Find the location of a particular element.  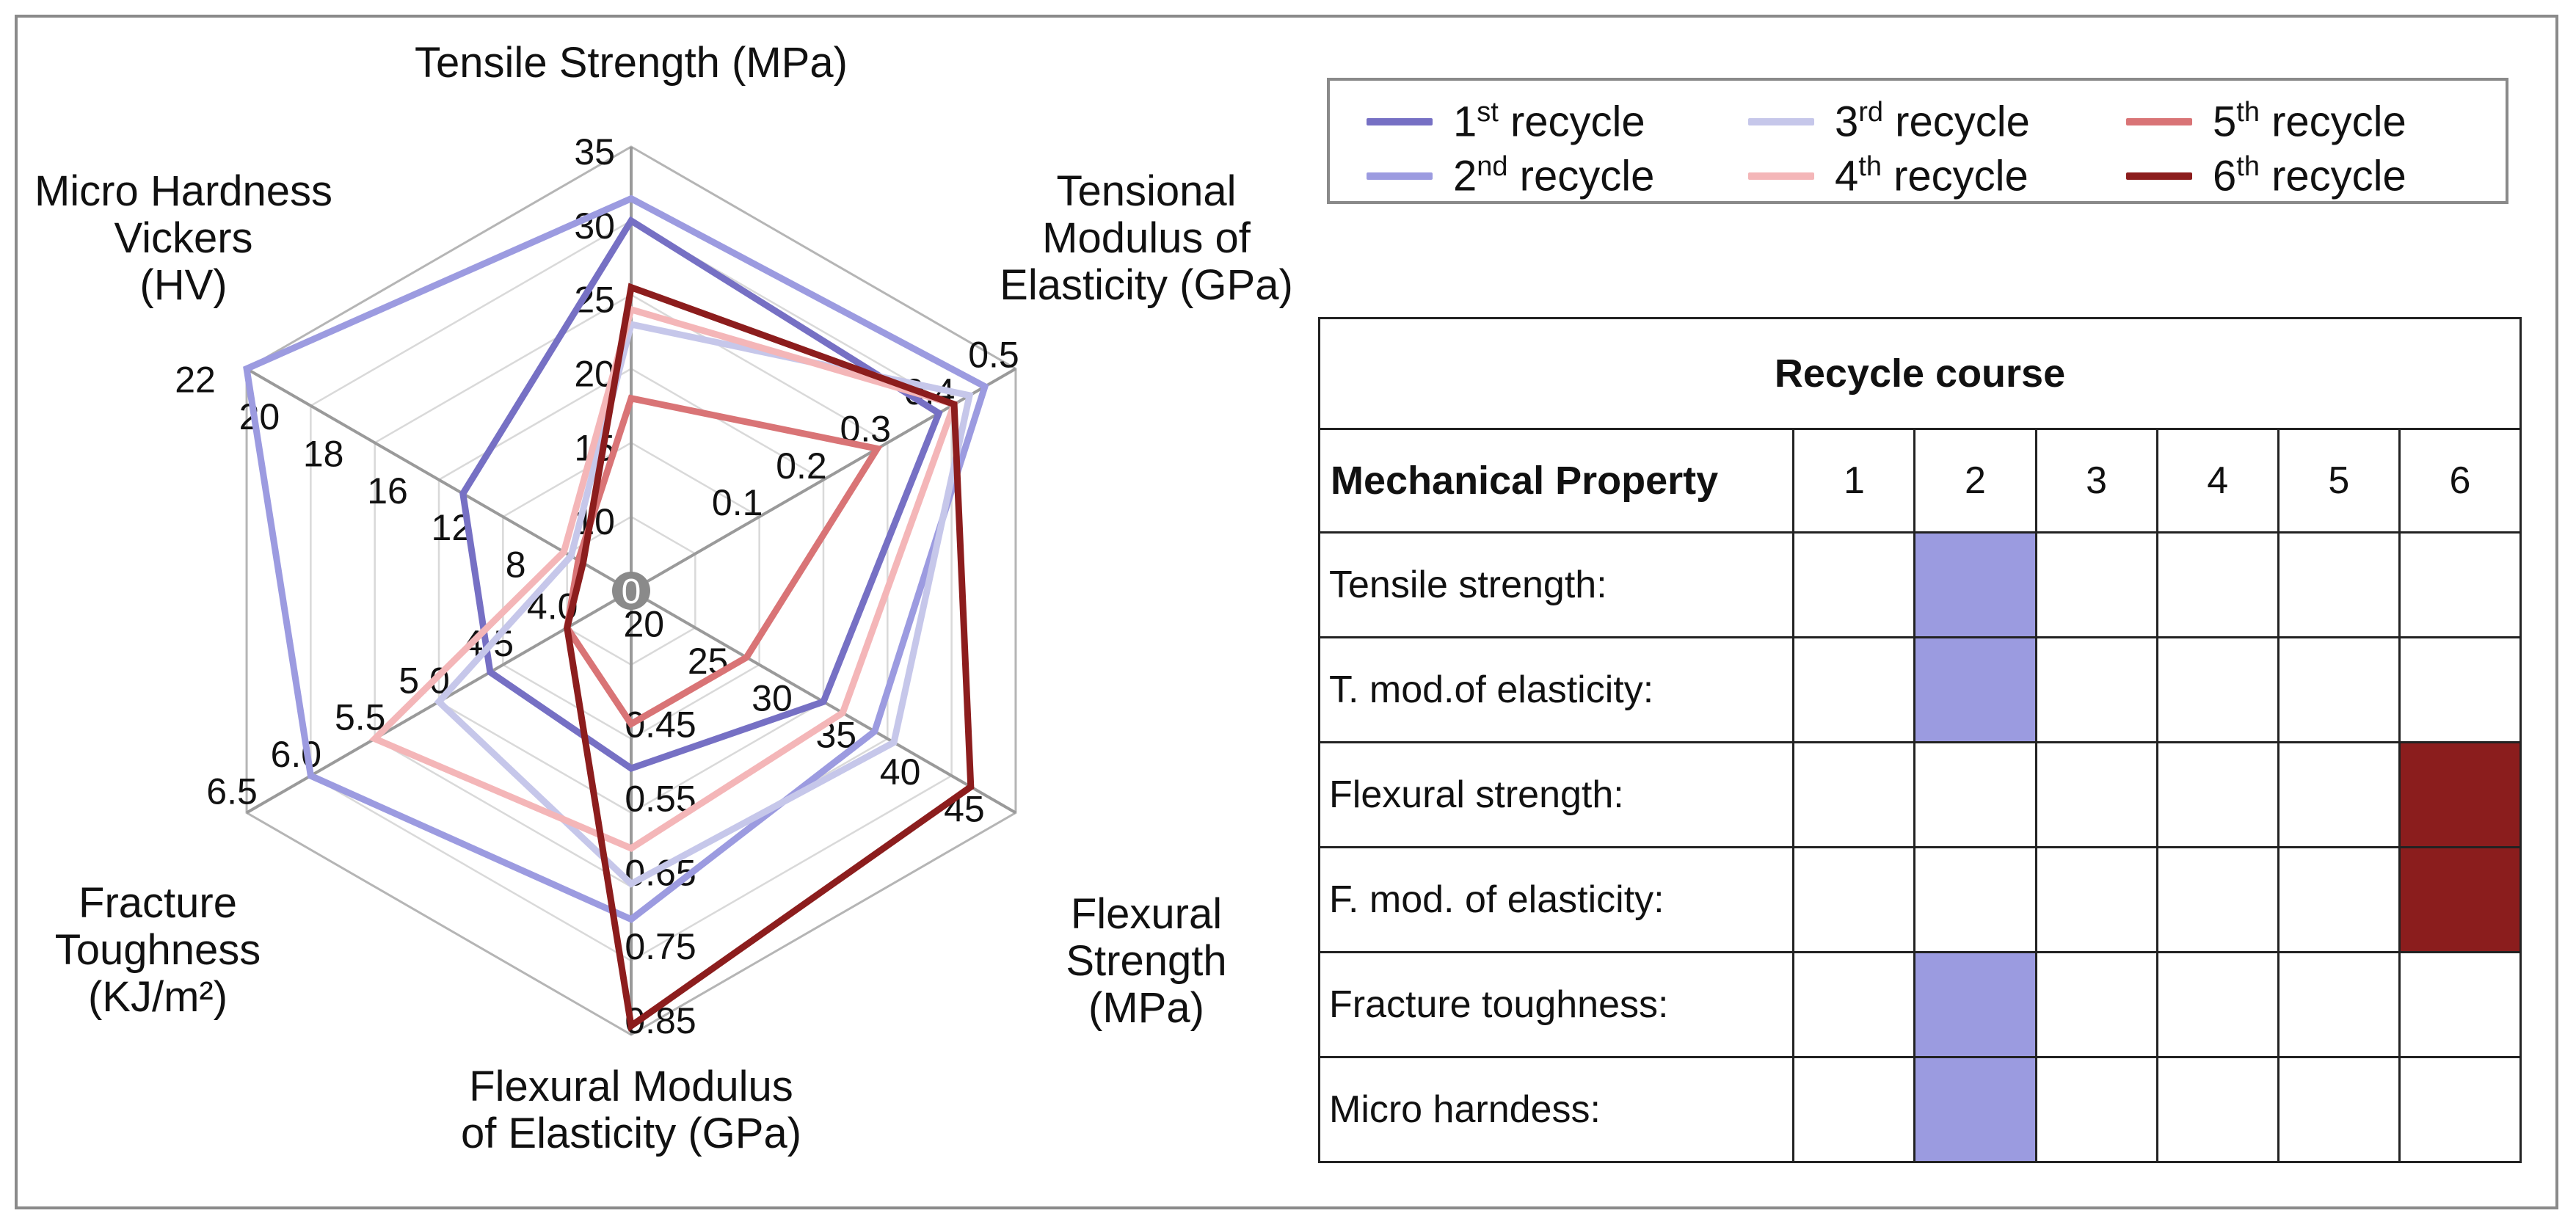

course-header-4: 4 is located at coordinates (2217, 481).